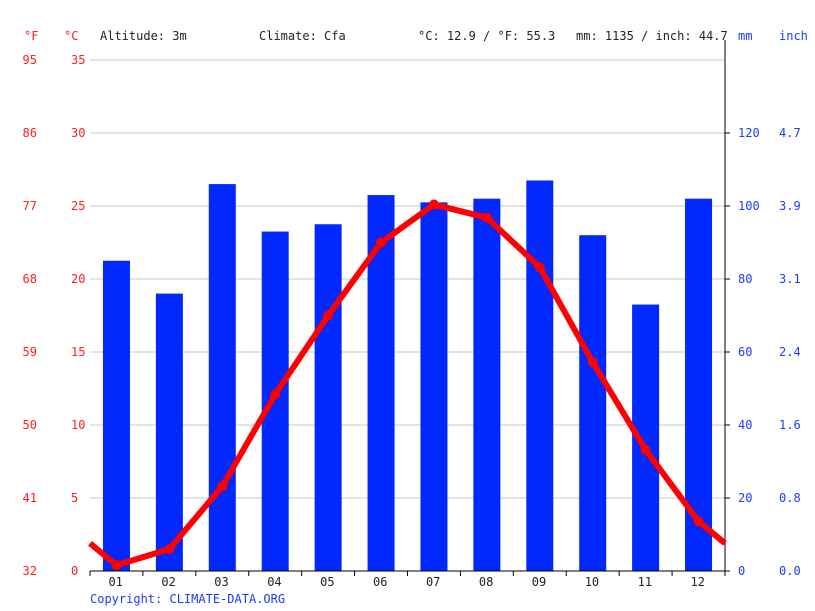  Describe the element at coordinates (302, 36) in the screenshot. I see `climate-label: Climate: Cfa` at that location.